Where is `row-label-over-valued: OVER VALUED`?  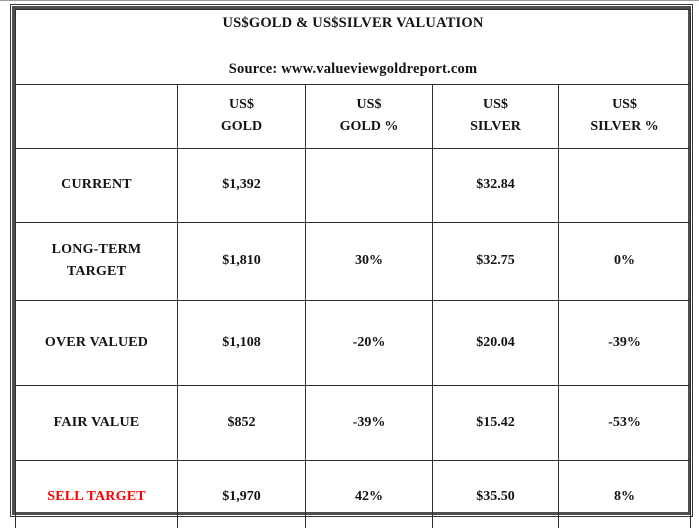 row-label-over-valued: OVER VALUED is located at coordinates (96, 342).